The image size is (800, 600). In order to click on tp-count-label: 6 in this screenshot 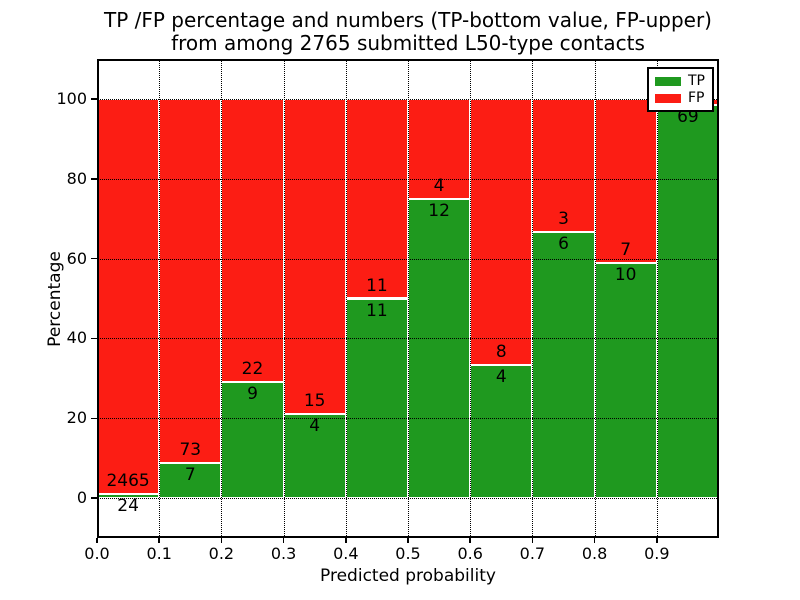, I will do `click(563, 243)`.